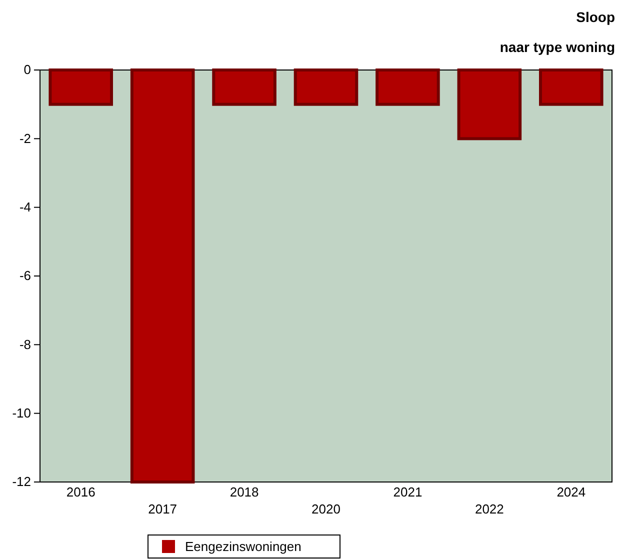 This screenshot has height=559, width=619. I want to click on y-tick-label: 0, so click(27, 70).